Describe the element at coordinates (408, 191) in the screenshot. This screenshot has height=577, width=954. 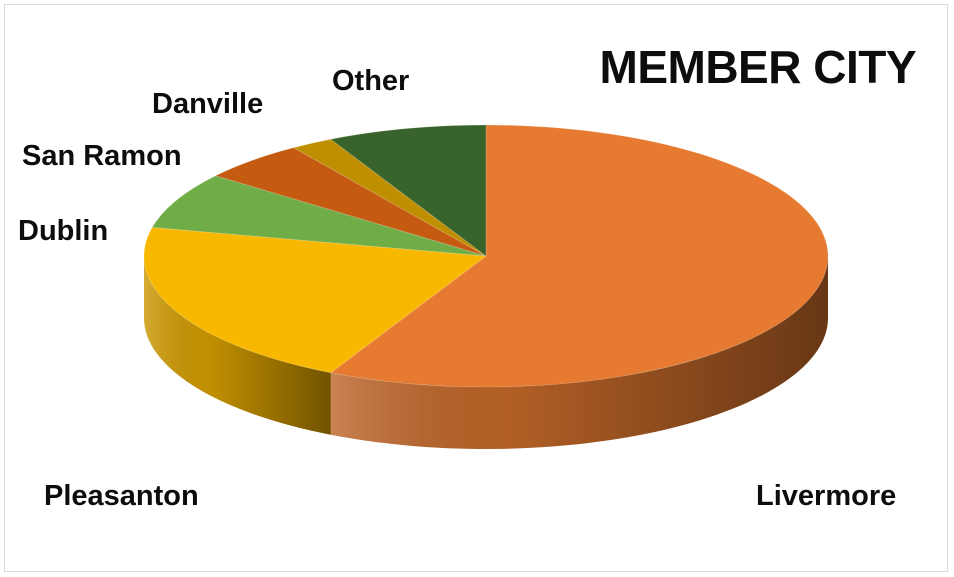
I see `slice-other` at that location.